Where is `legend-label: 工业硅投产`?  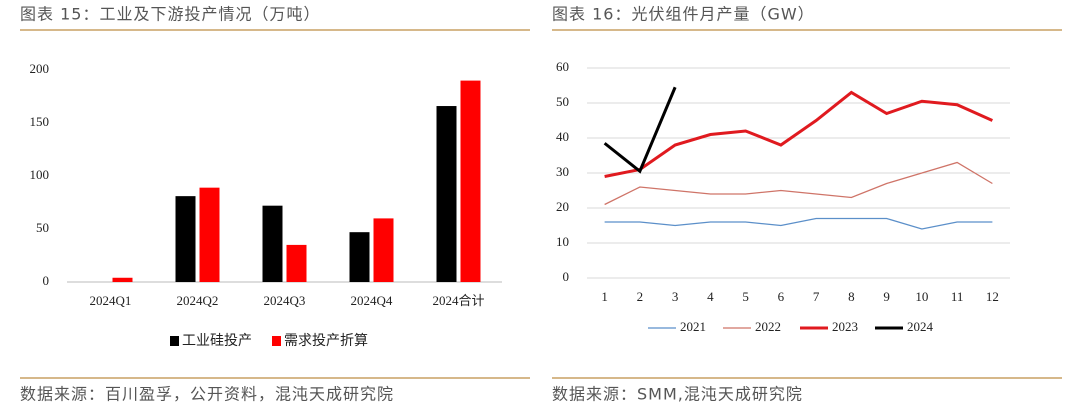 legend-label: 工业硅投产 is located at coordinates (217, 341).